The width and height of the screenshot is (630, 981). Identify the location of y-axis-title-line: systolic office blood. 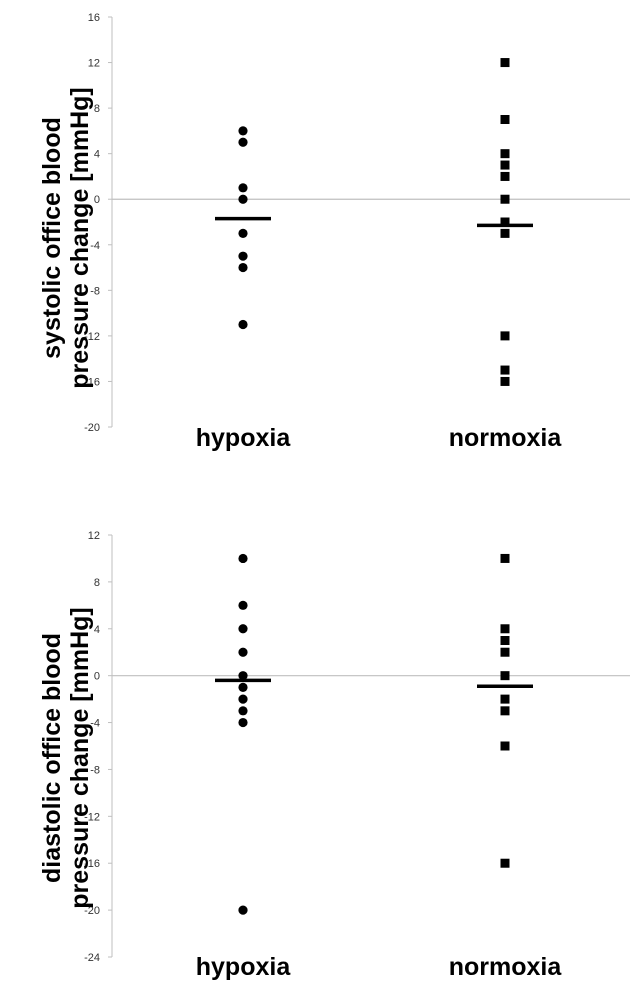
(52, 238).